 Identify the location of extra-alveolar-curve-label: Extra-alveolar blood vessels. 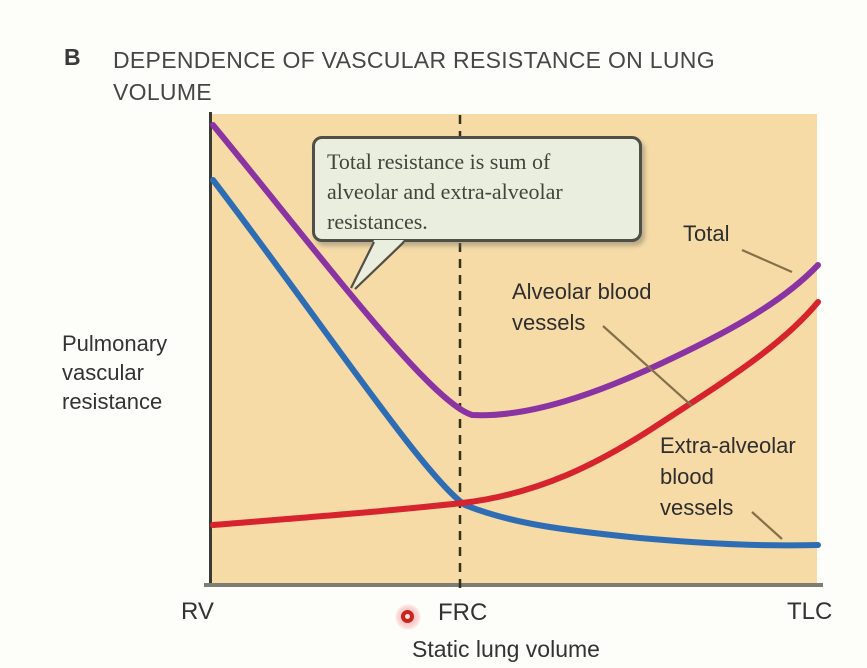
(728, 476).